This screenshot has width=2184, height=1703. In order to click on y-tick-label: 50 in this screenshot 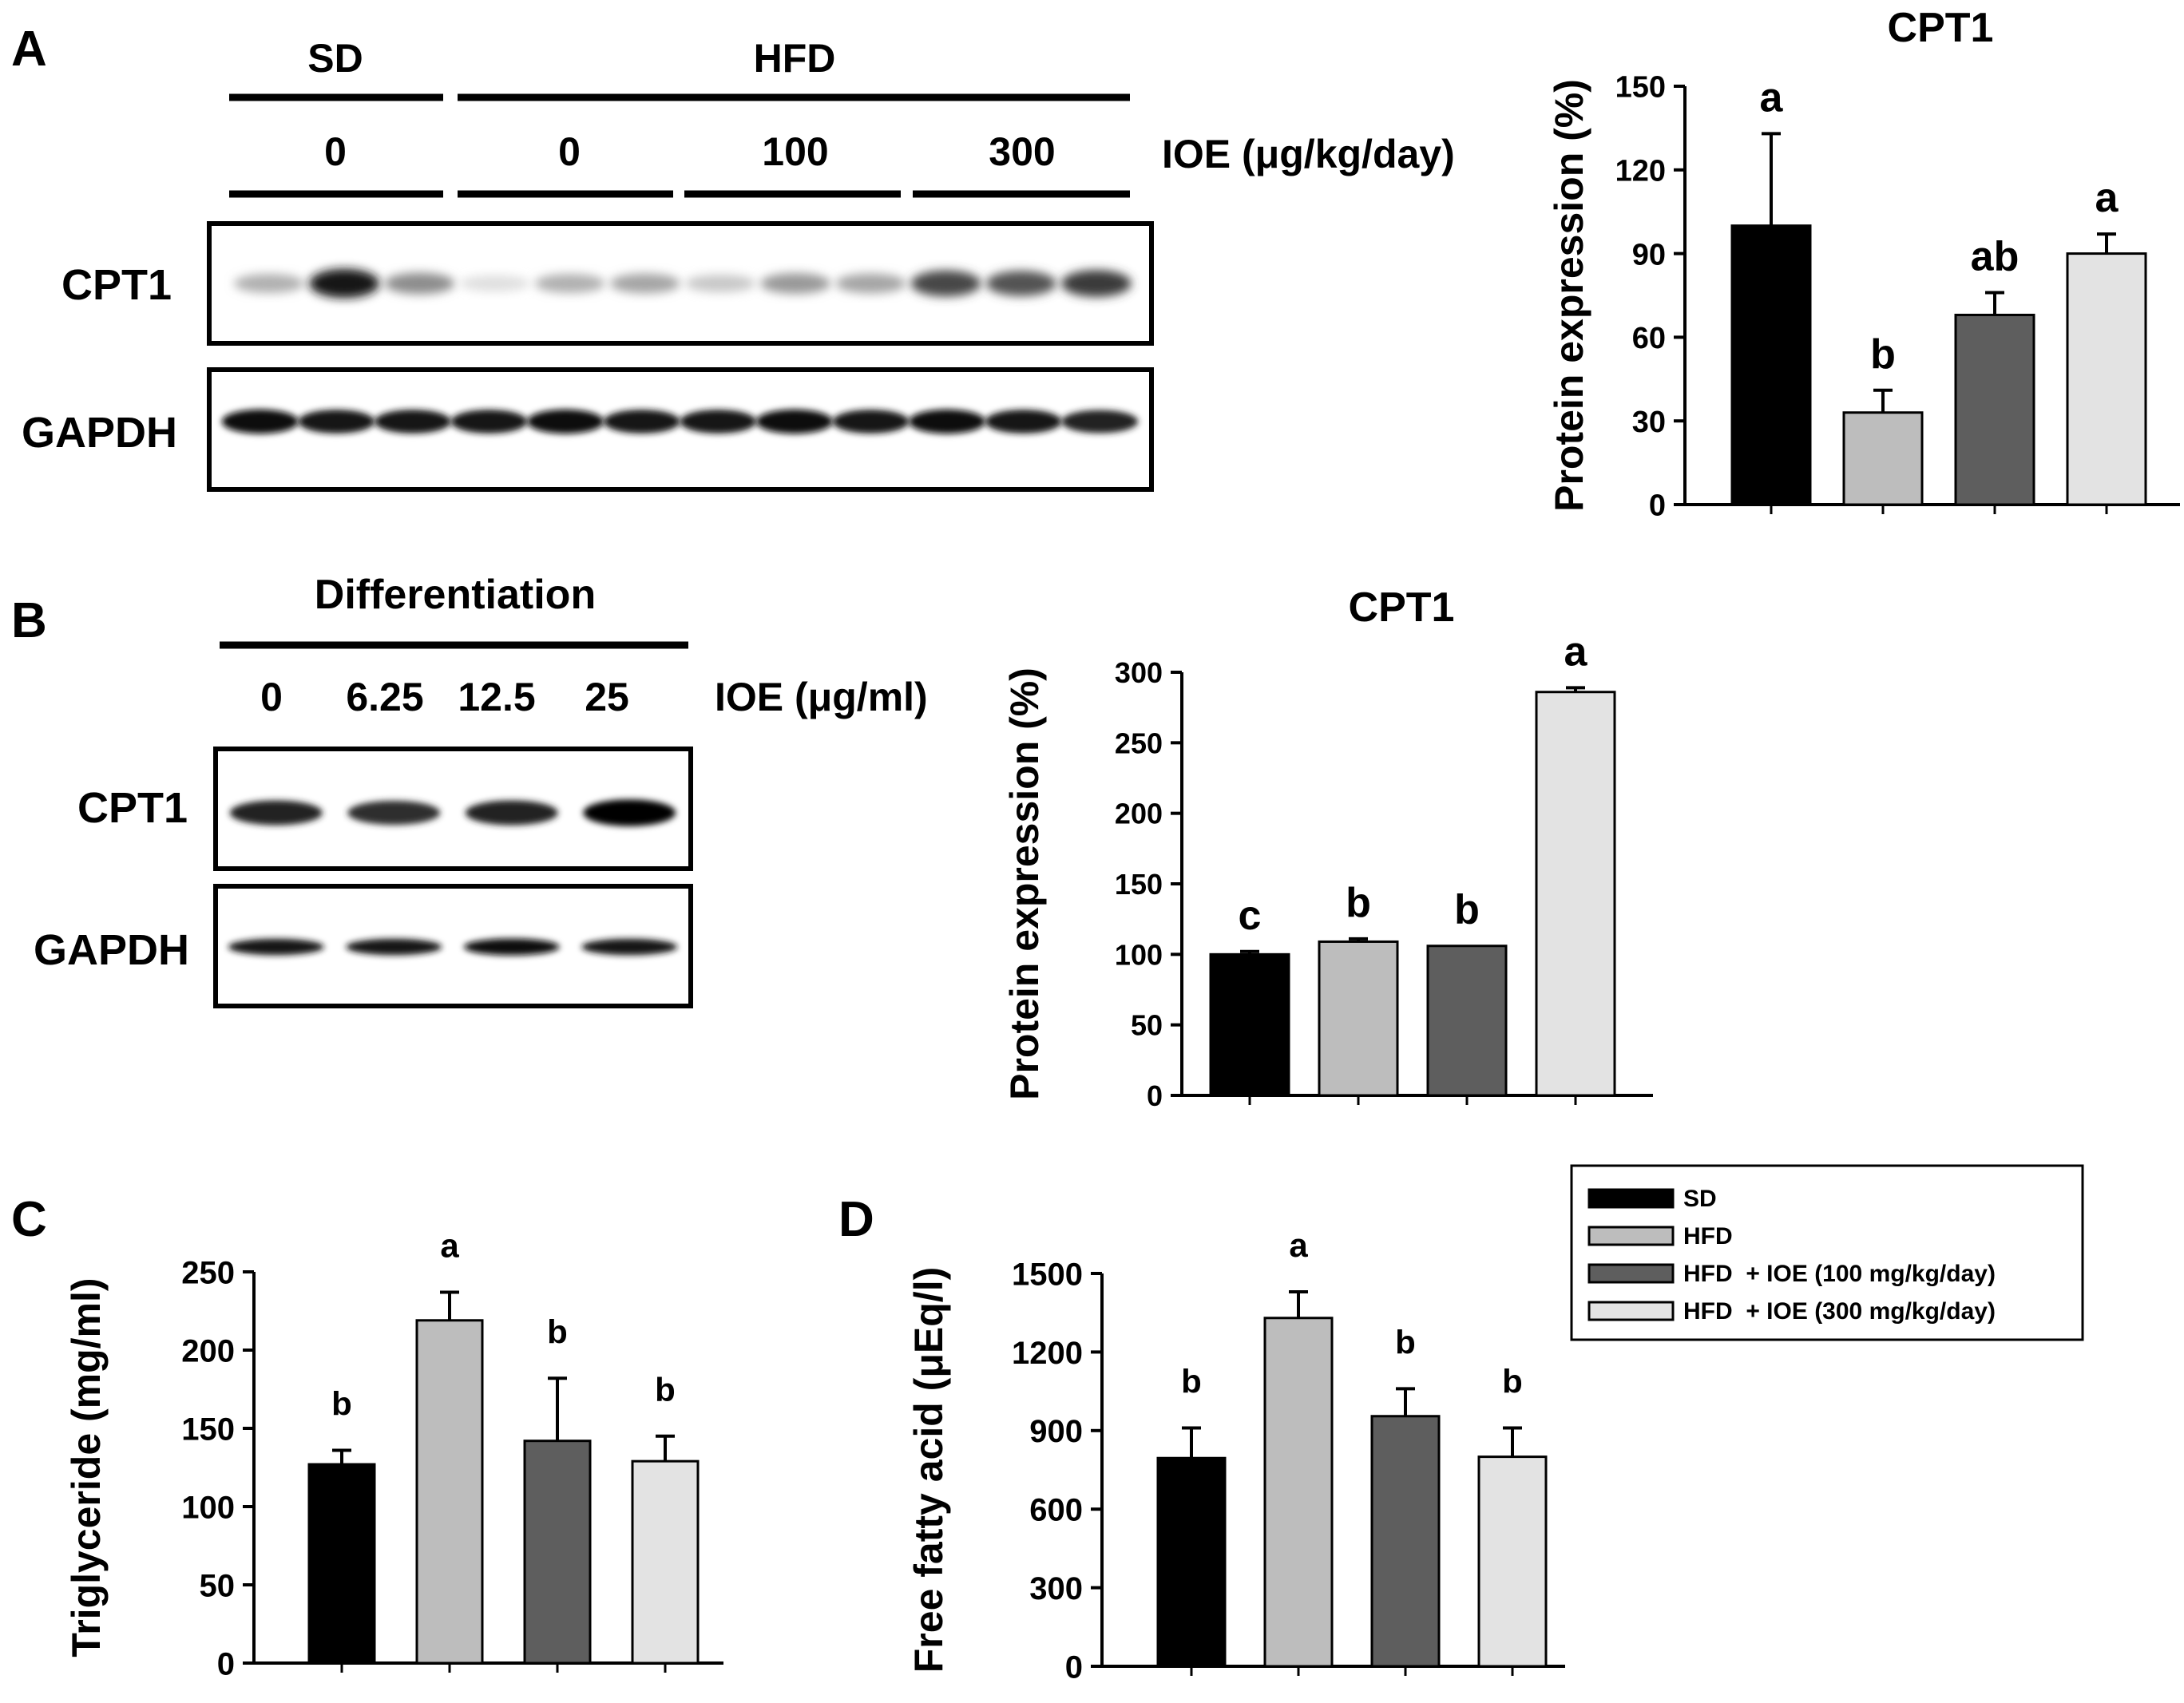, I will do `click(218, 1585)`.